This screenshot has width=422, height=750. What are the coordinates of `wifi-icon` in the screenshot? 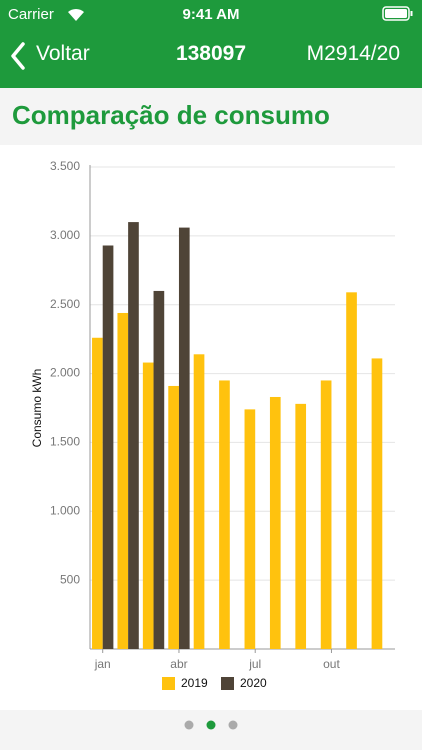 It's located at (76, 14).